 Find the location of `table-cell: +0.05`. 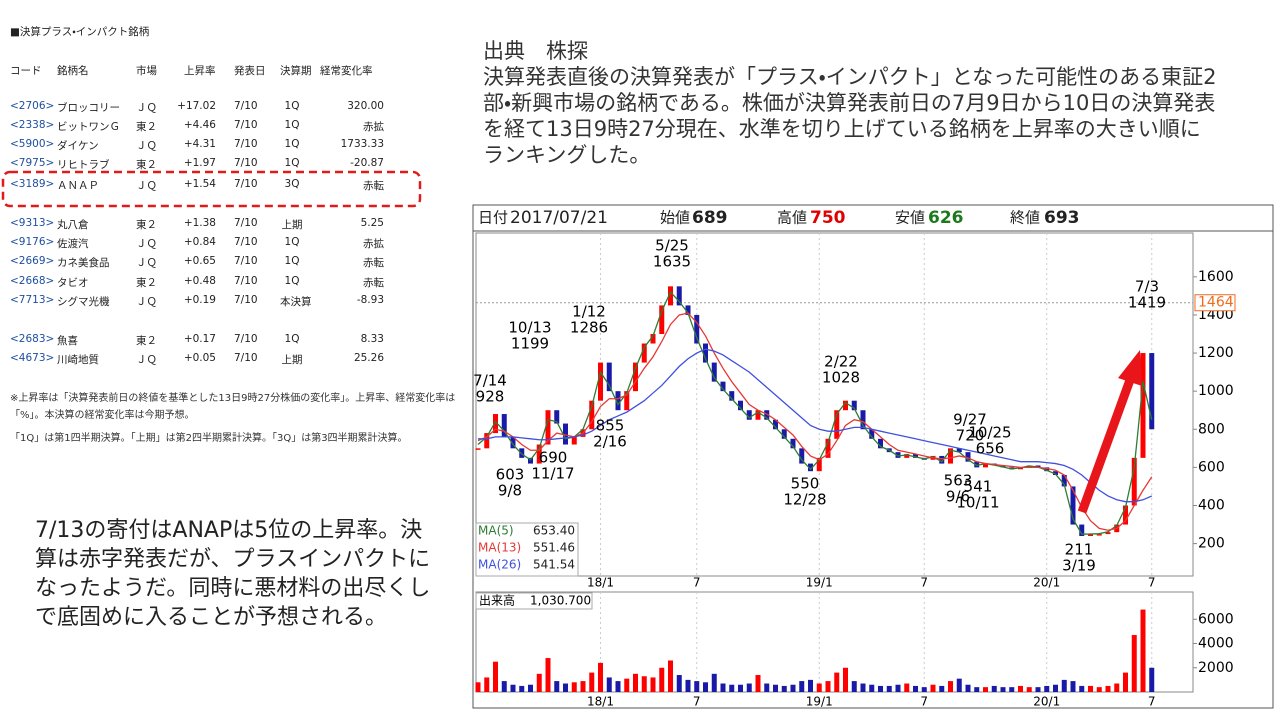

table-cell: +0.05 is located at coordinates (199, 358).